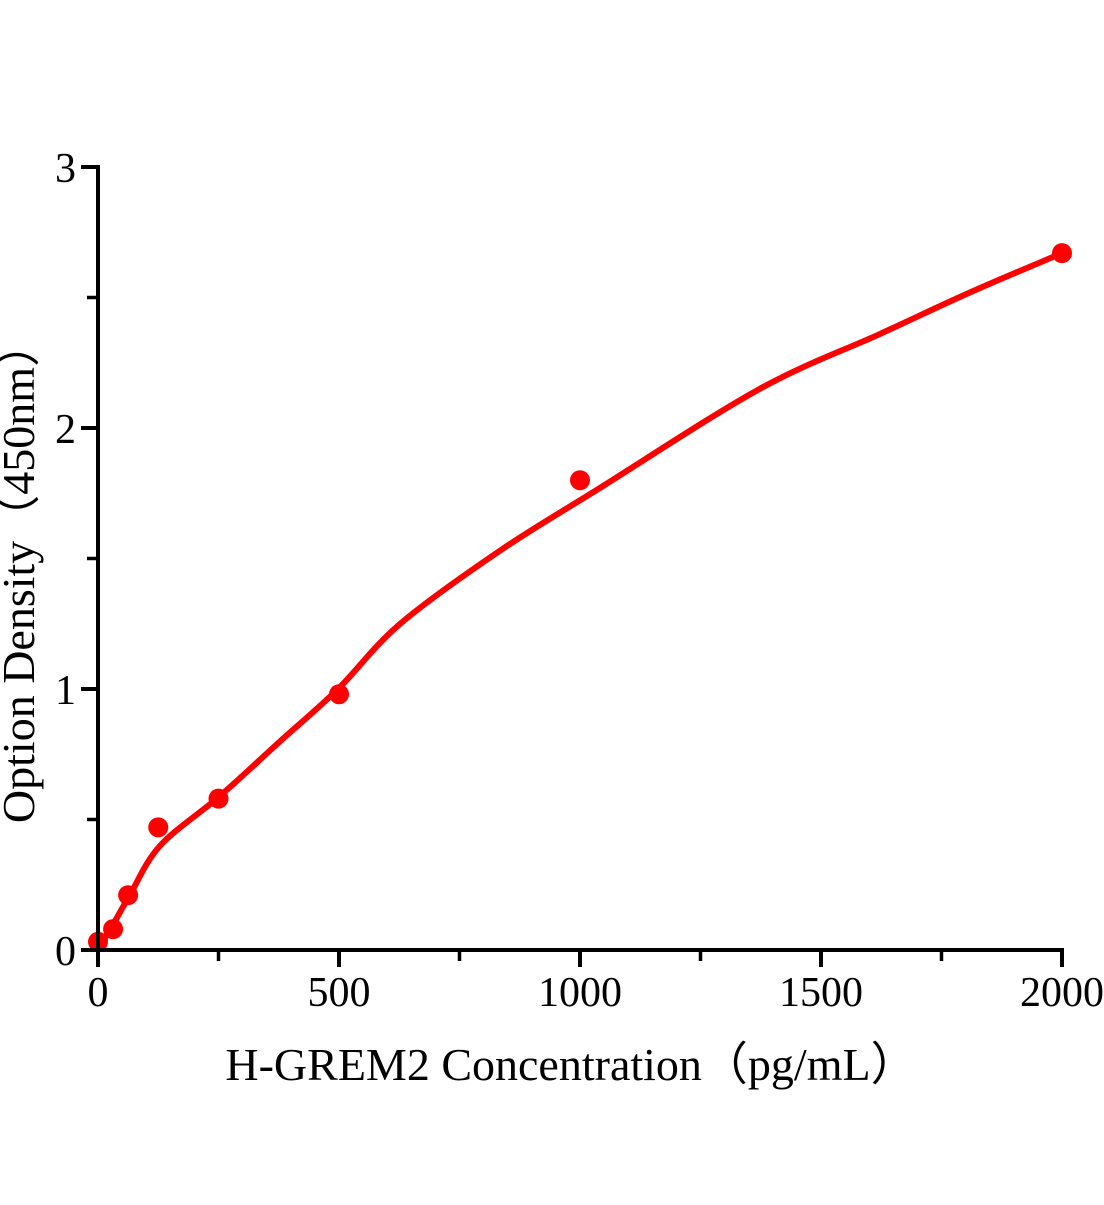 This screenshot has width=1104, height=1205. I want to click on y-axis-title: Option Density（450nm）, so click(22, 572).